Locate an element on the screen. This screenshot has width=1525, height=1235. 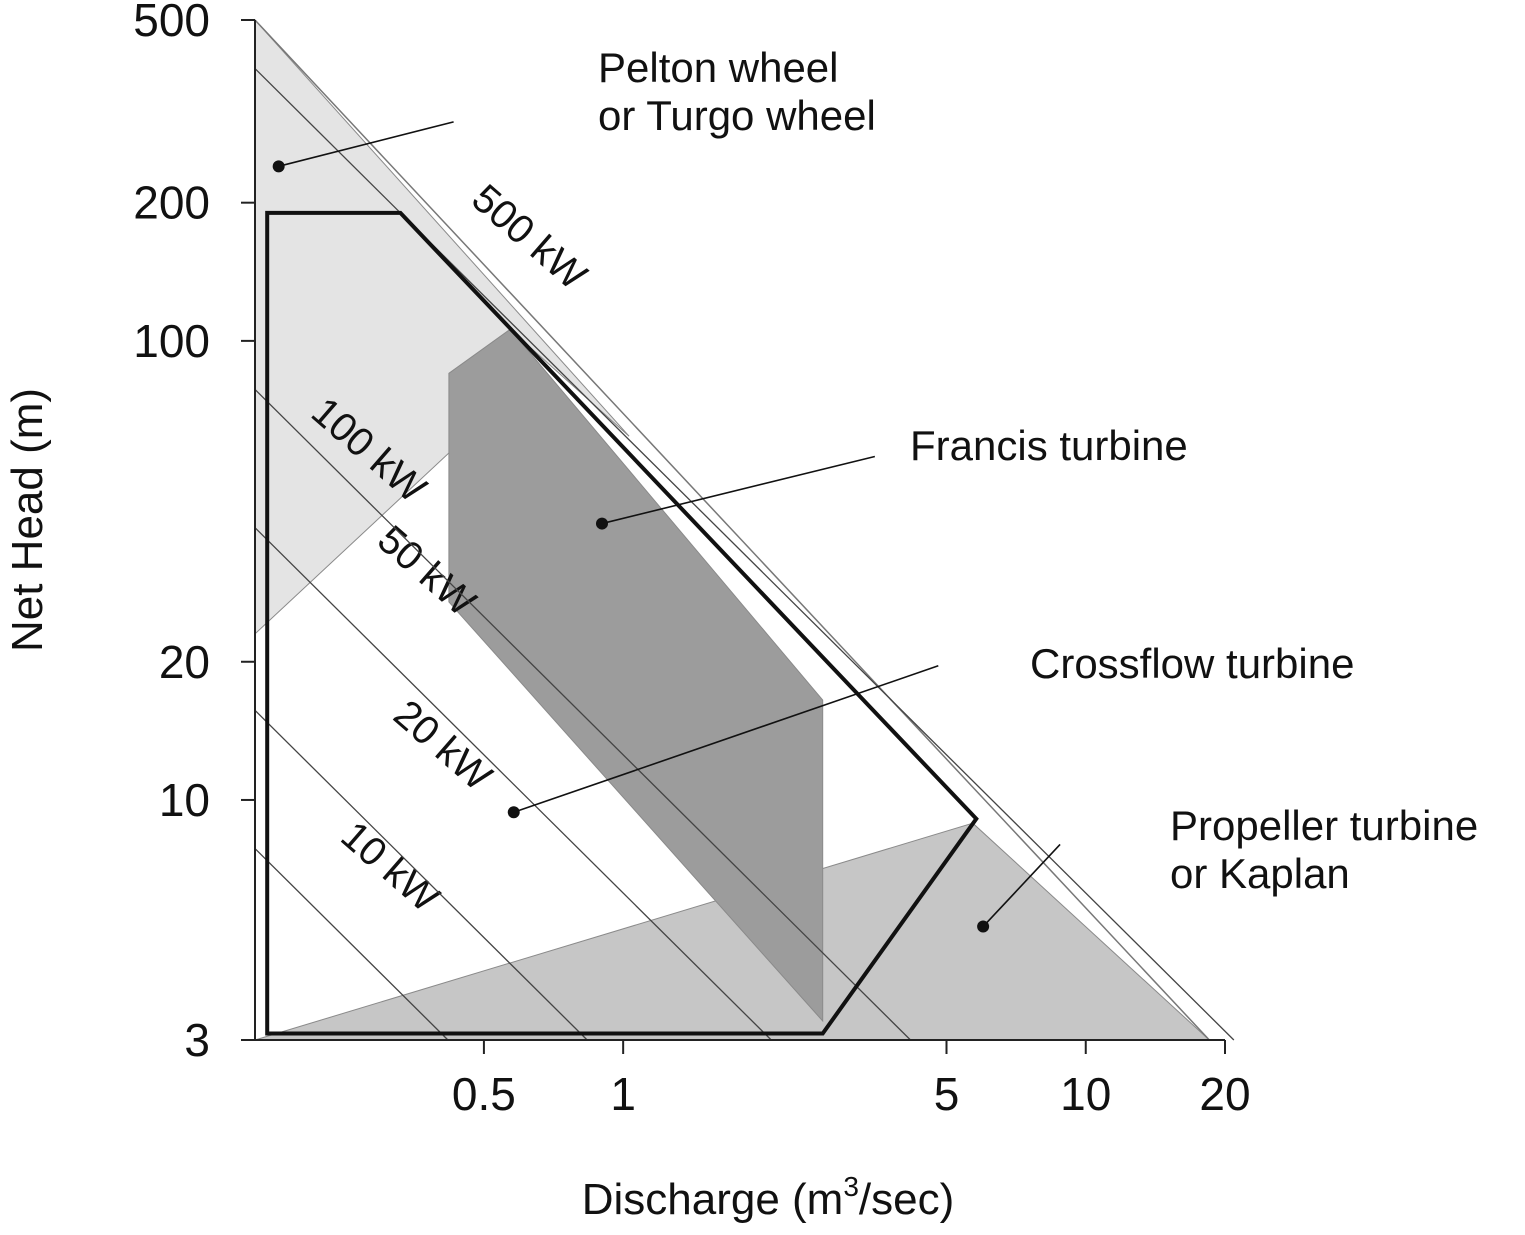
y-tick-label-3: 3 is located at coordinates (197, 1040).